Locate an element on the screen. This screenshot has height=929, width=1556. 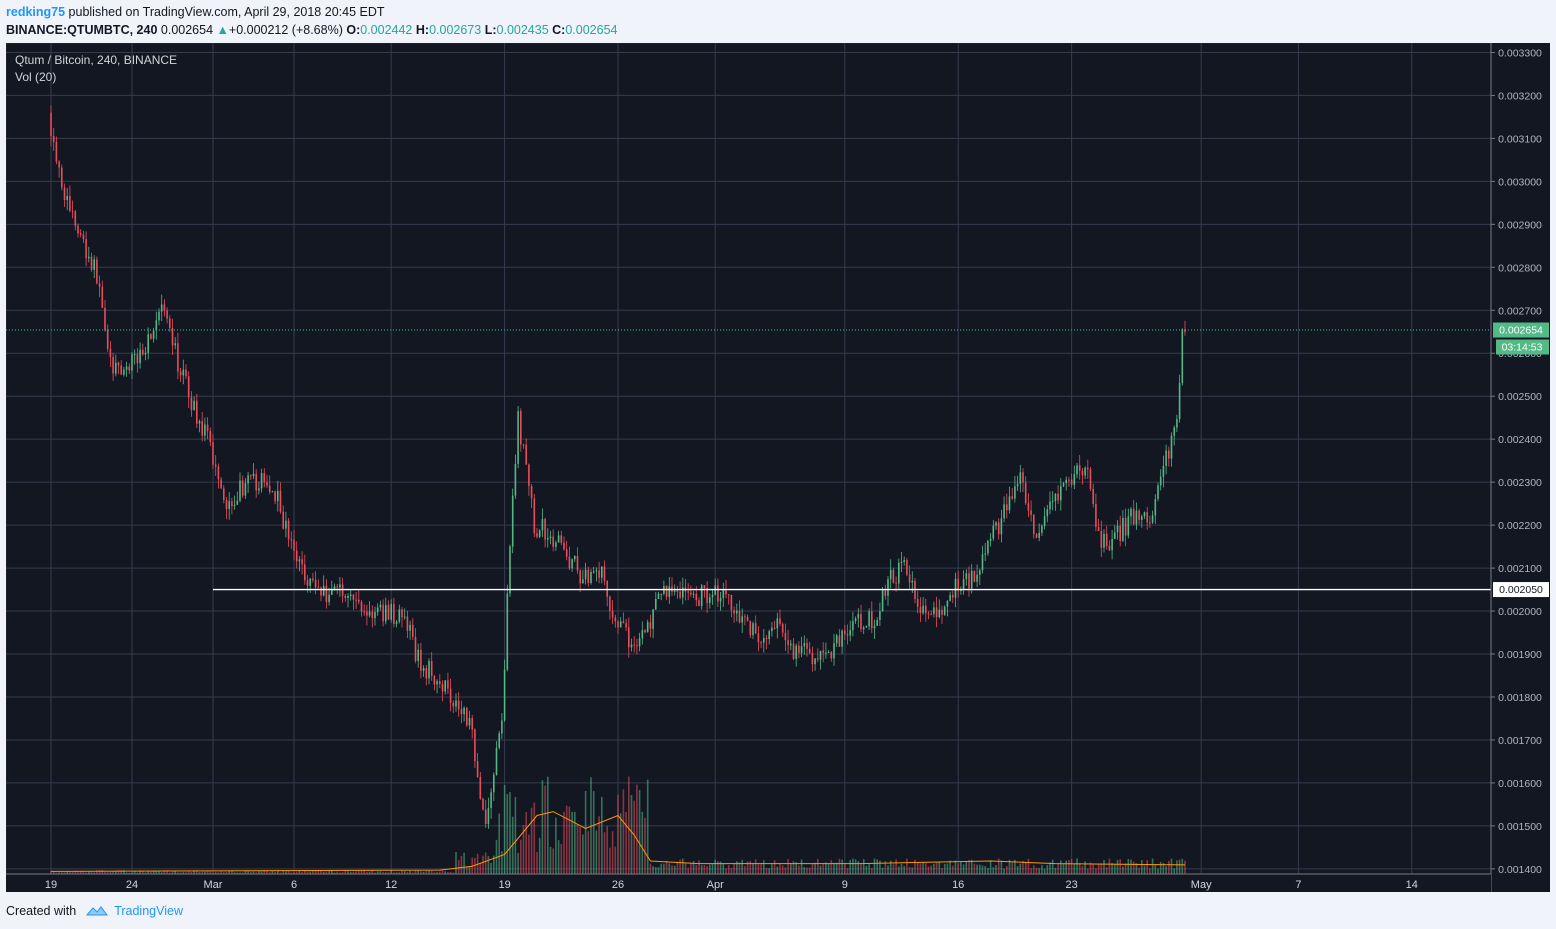
price-tick-label: 0.003200 is located at coordinates (1520, 96).